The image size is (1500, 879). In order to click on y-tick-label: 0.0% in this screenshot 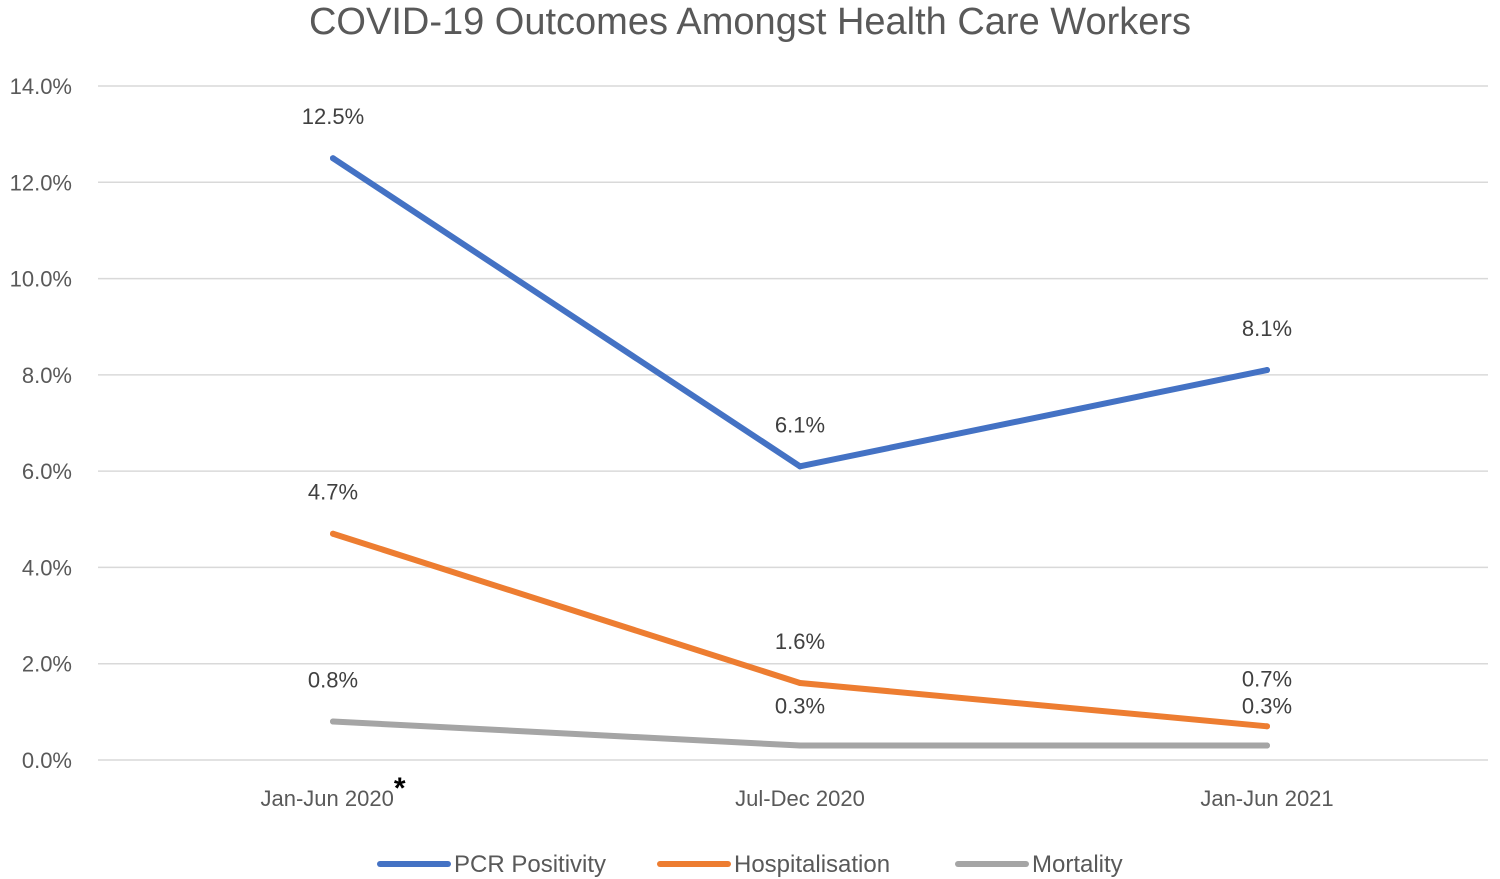, I will do `click(47, 760)`.